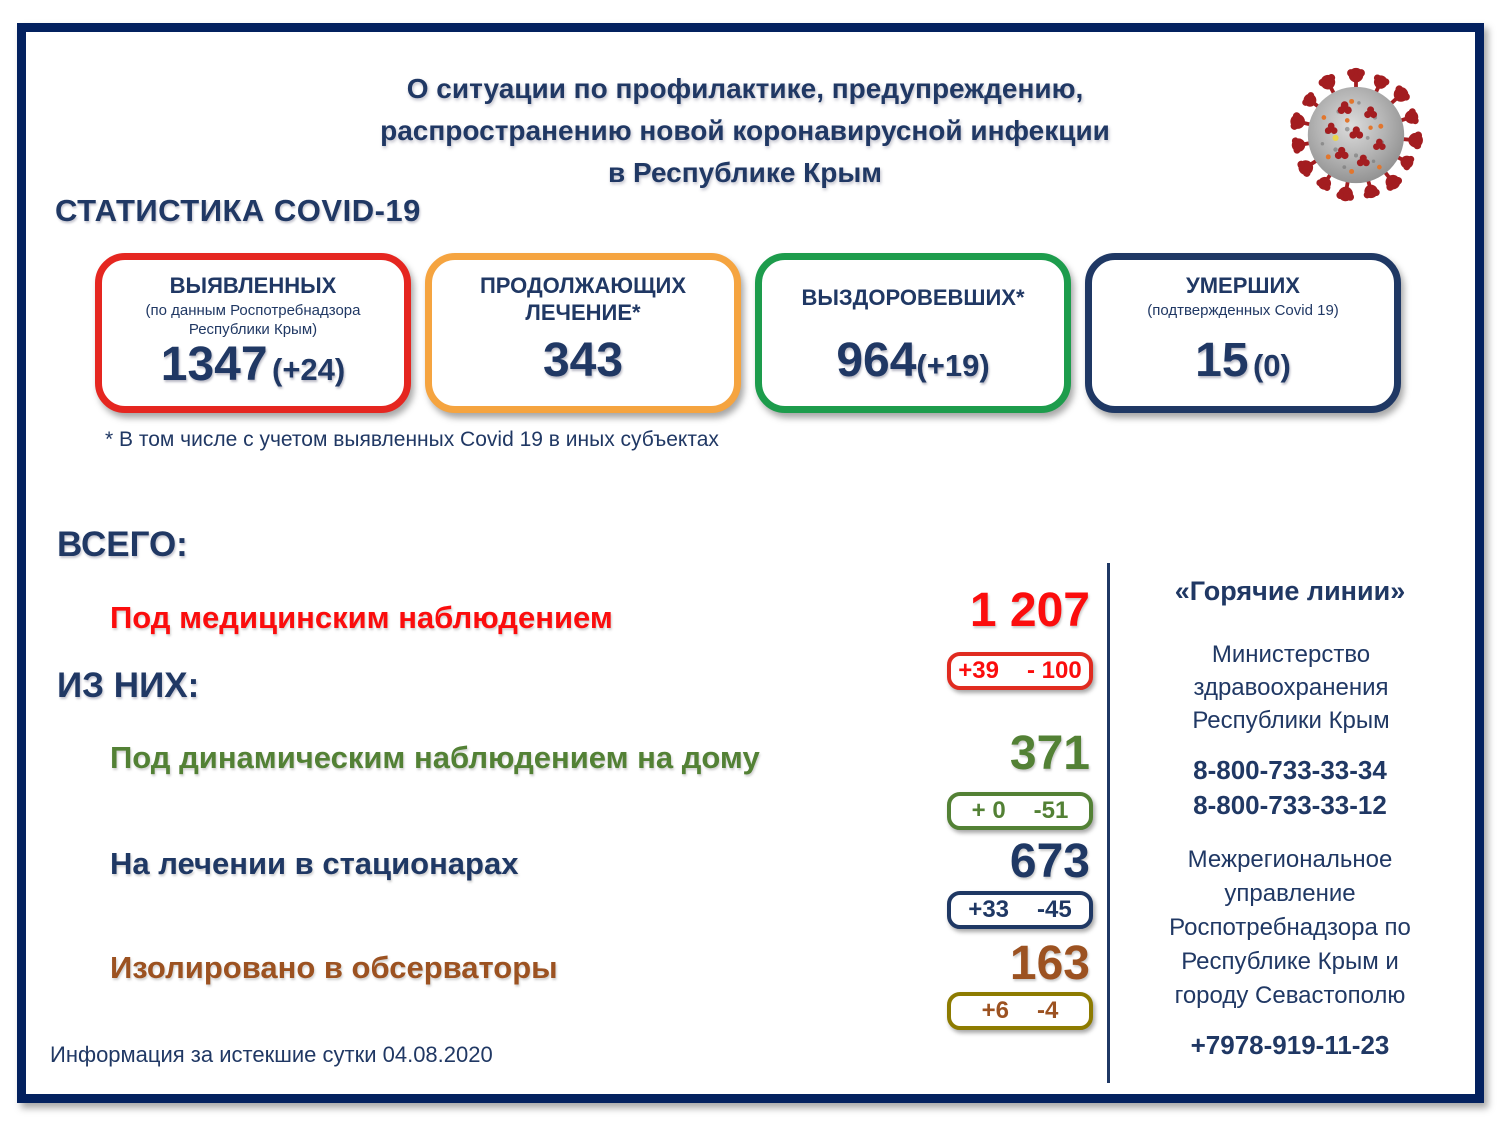 The image size is (1500, 1125). I want to click on row-medical-observation-value: 1 207, so click(1029, 610).